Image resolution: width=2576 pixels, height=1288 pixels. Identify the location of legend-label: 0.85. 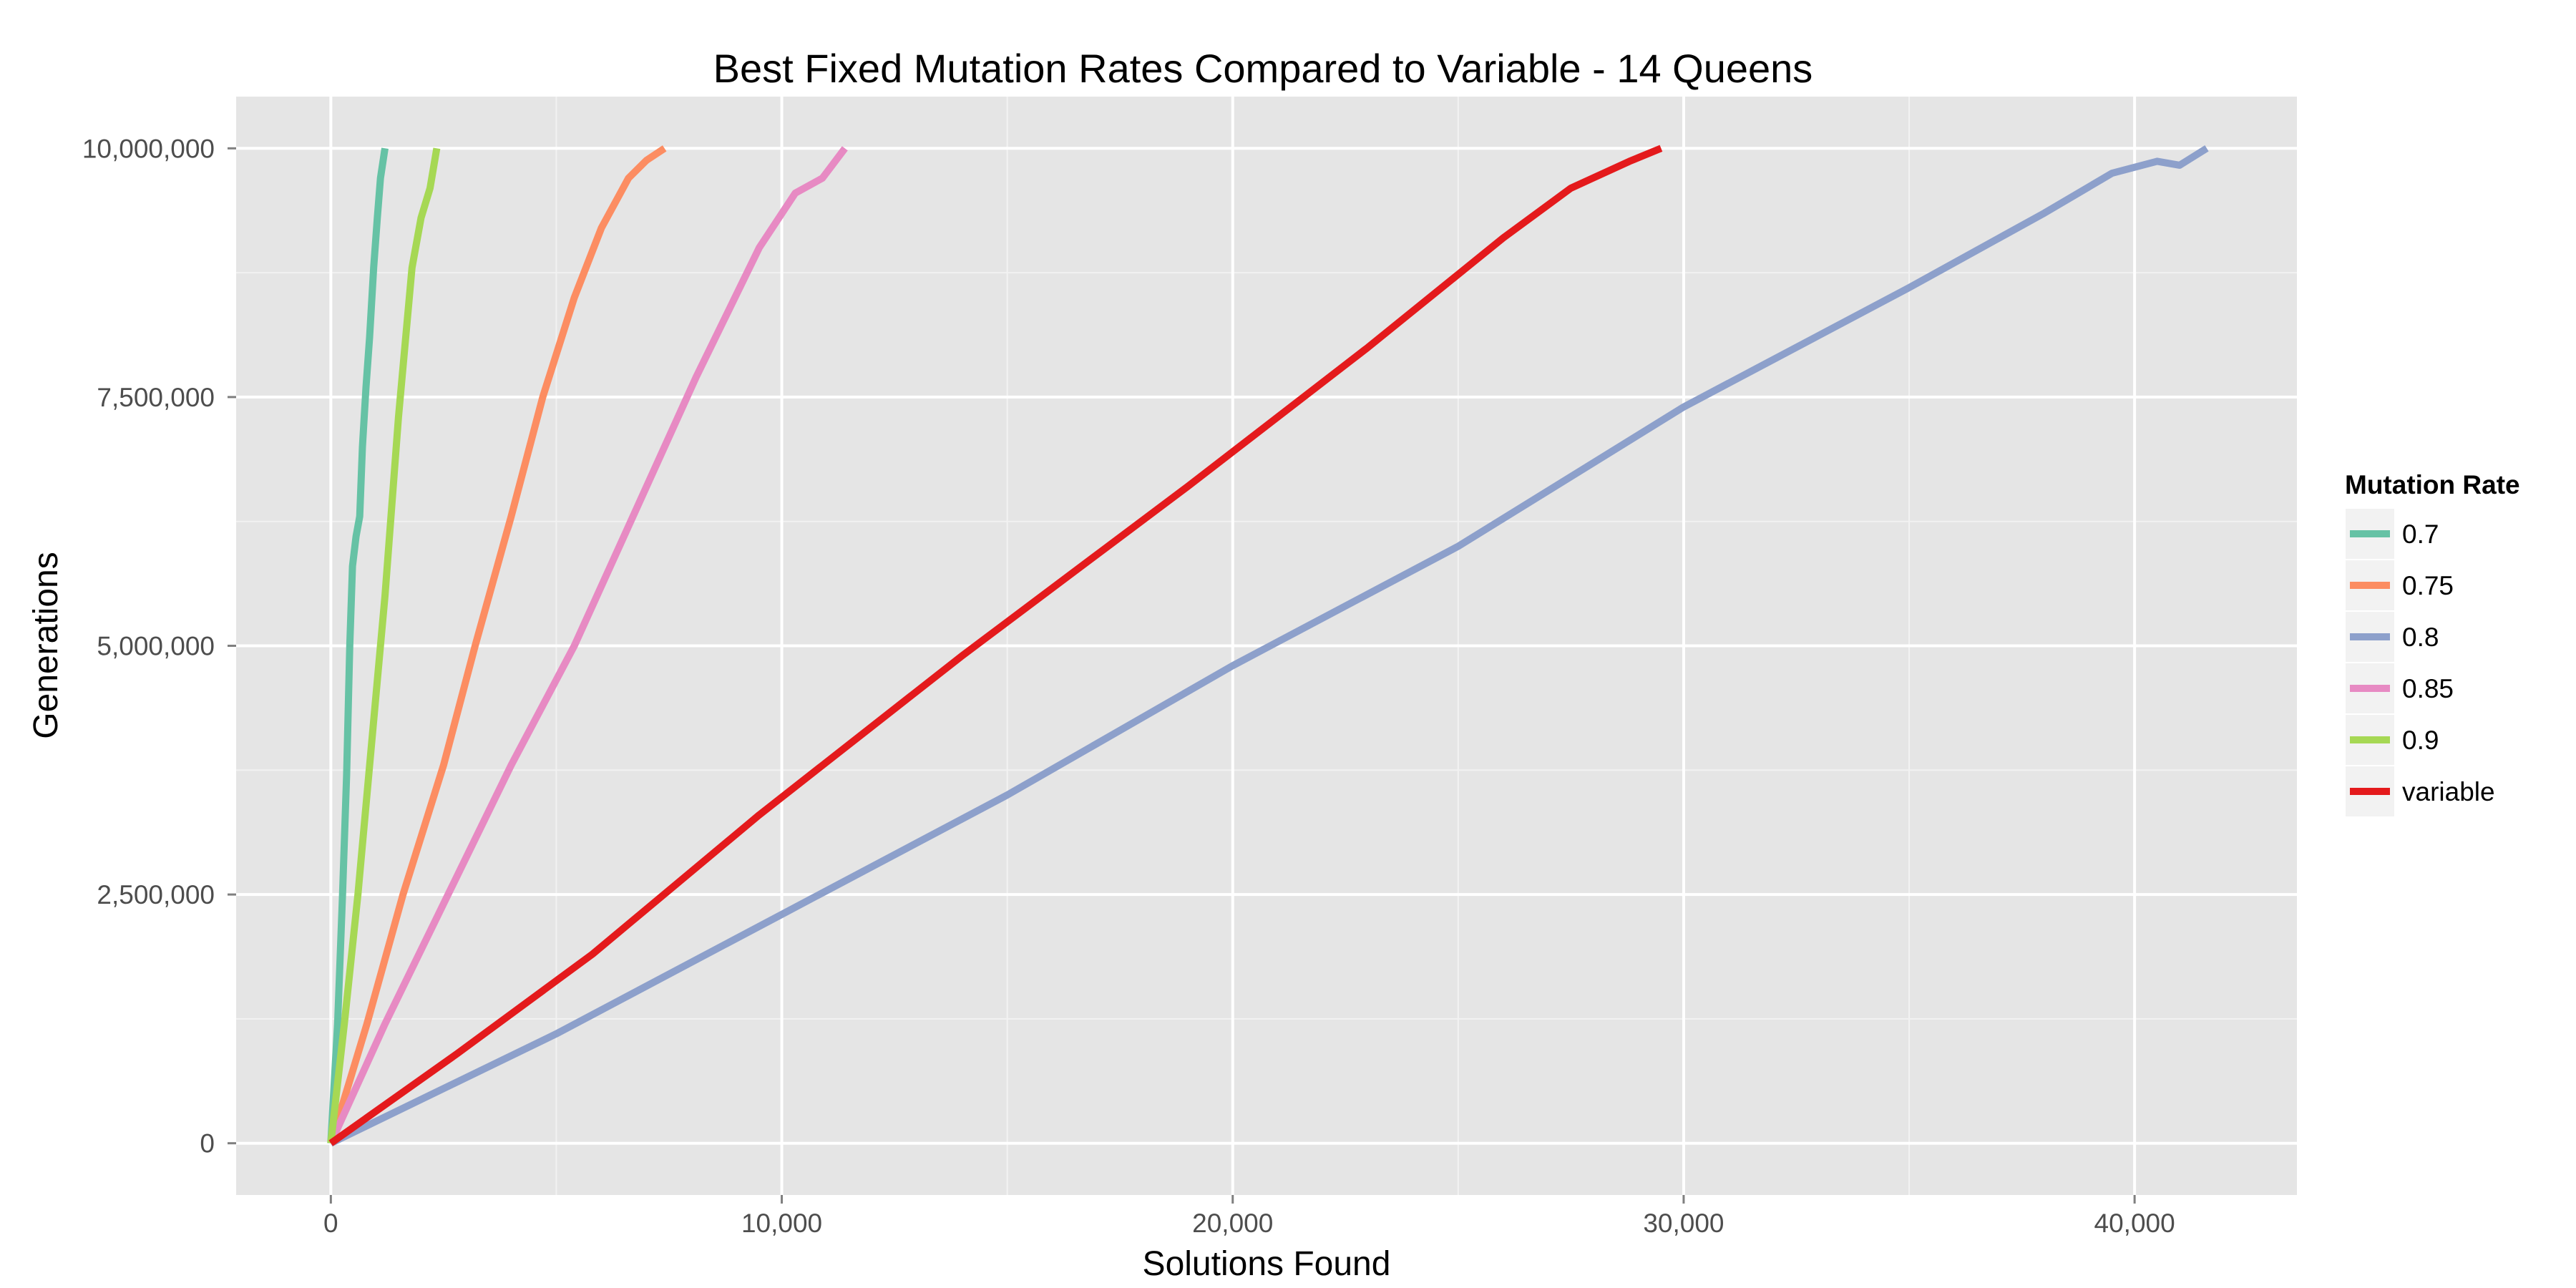
(2428, 688).